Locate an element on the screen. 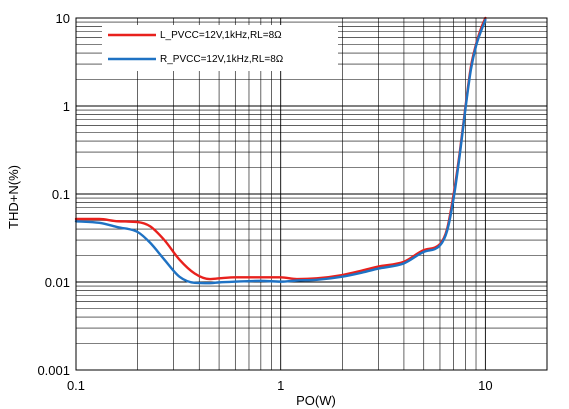 Image resolution: width=569 pixels, height=409 pixels. y-axis-label: THD+N(%) is located at coordinates (13, 197).